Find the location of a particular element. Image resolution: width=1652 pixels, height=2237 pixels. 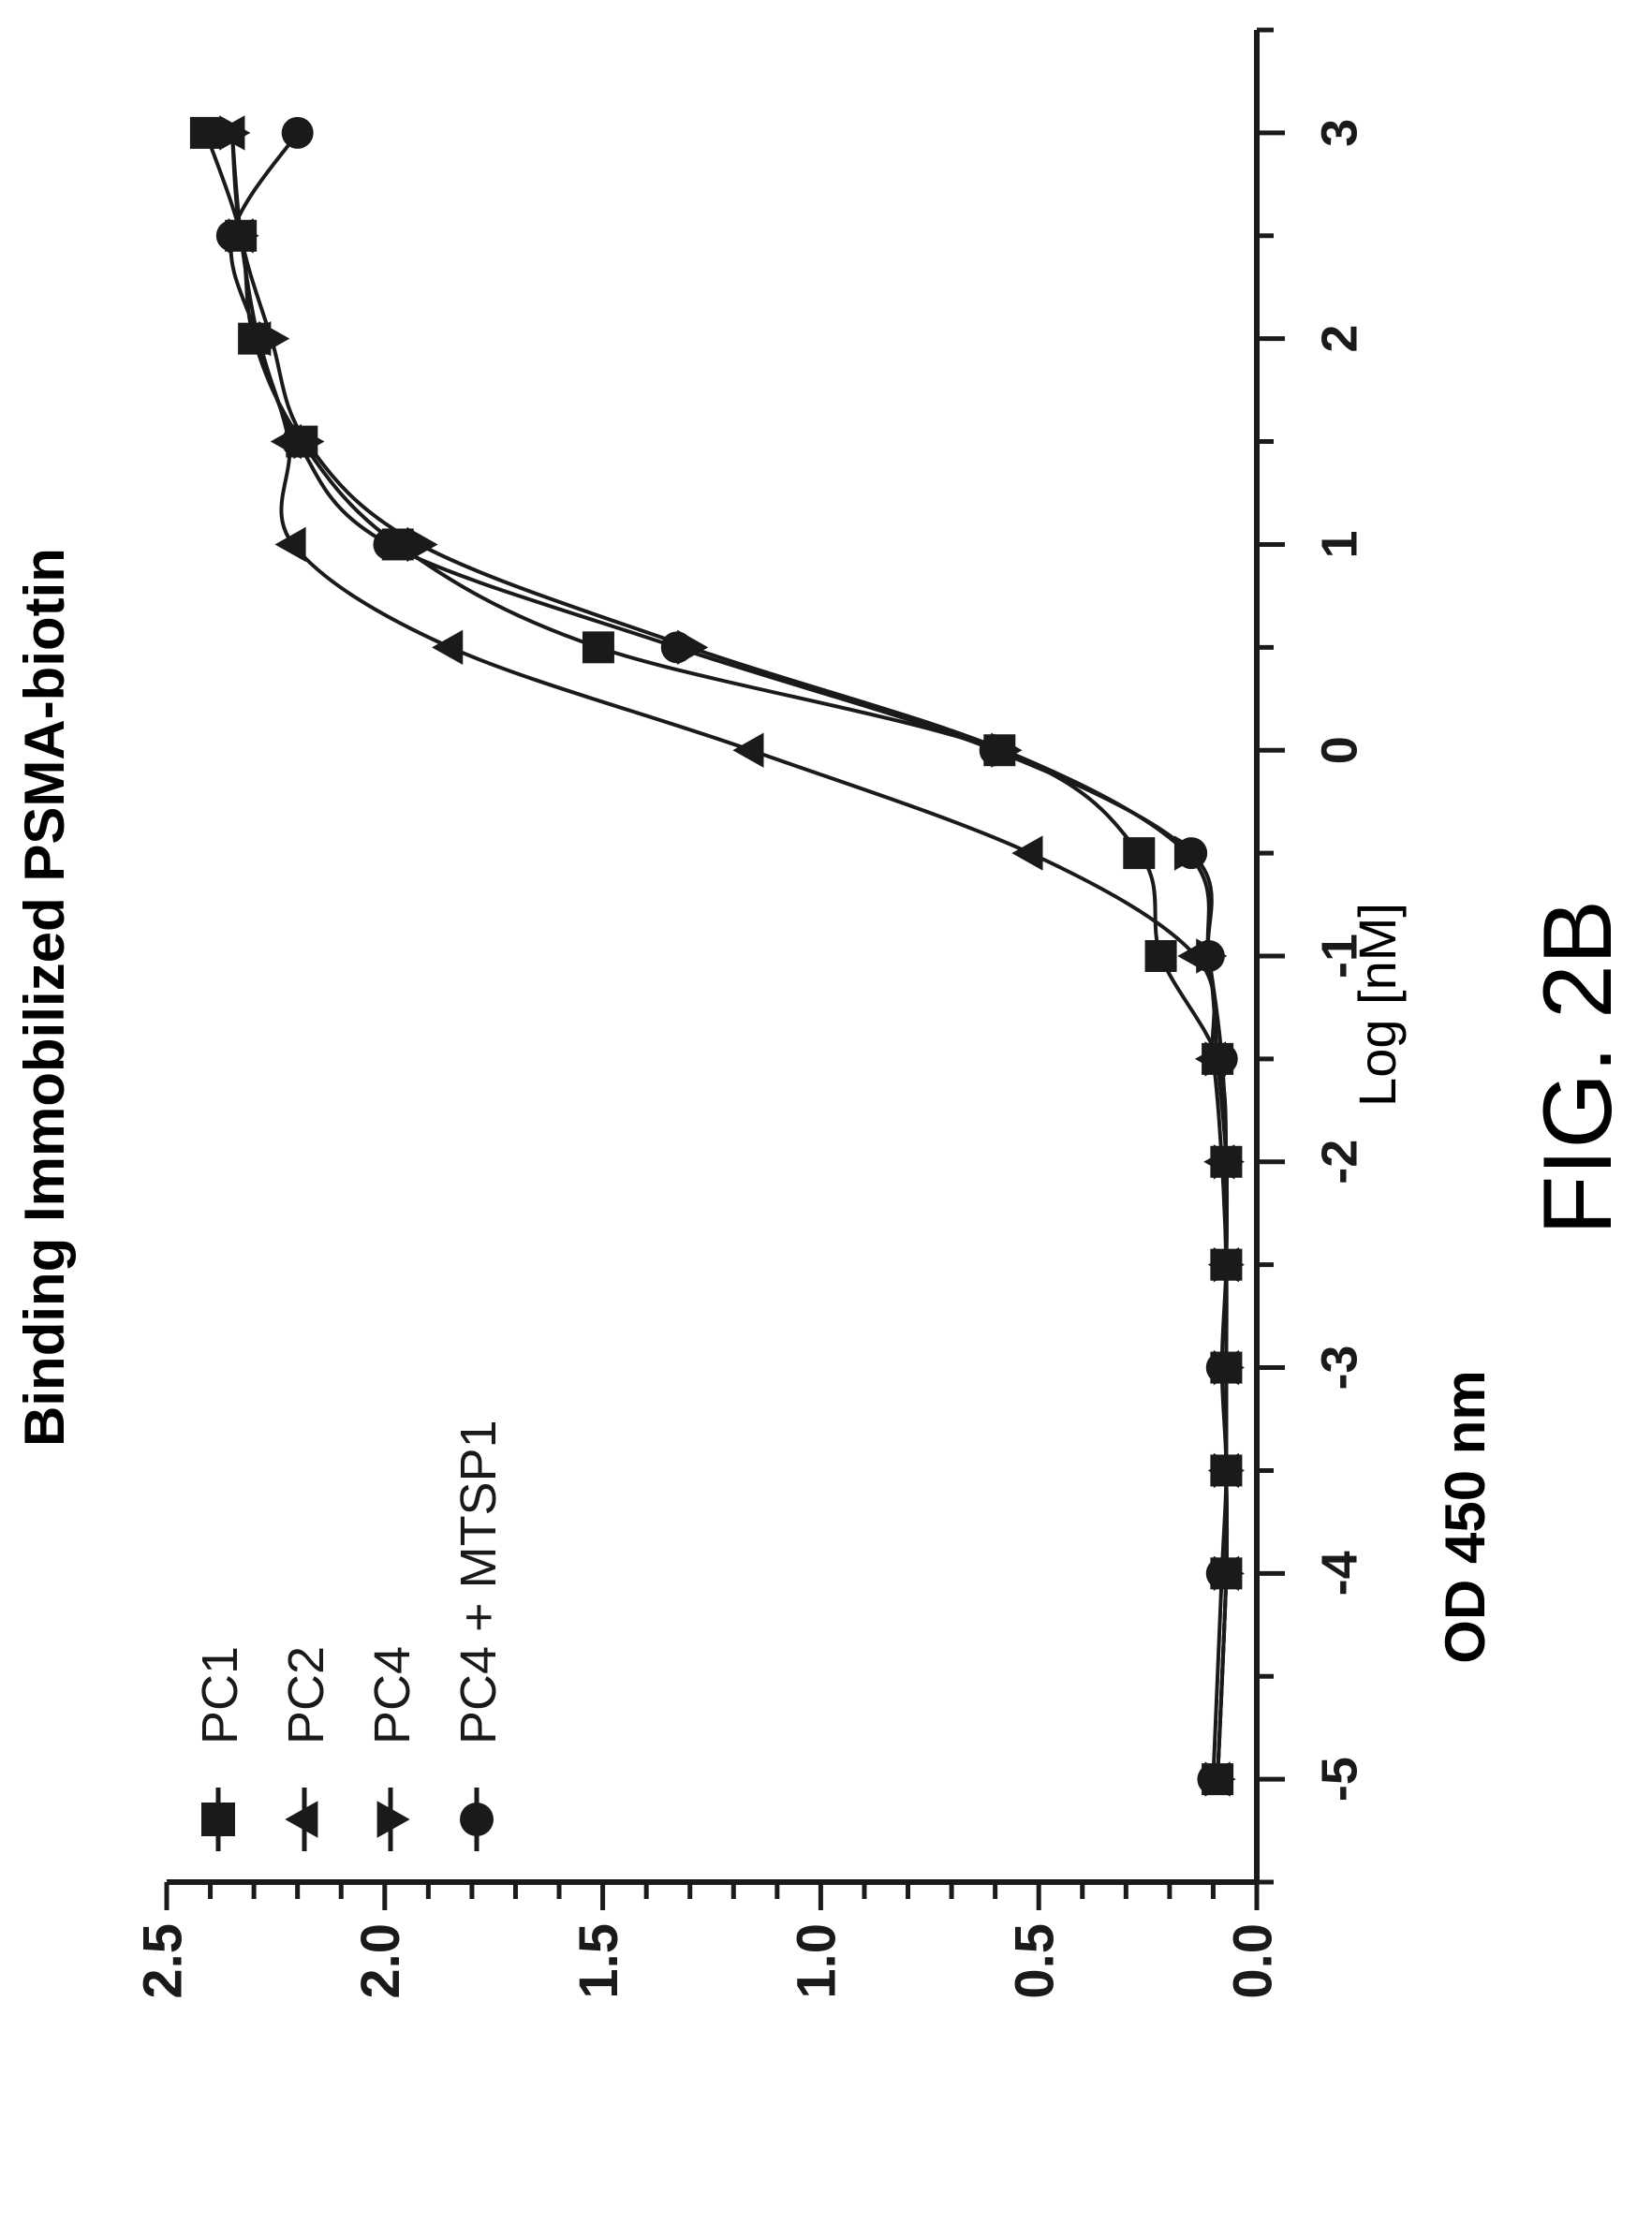

x-tick-label: -4 is located at coordinates (1339, 1574).